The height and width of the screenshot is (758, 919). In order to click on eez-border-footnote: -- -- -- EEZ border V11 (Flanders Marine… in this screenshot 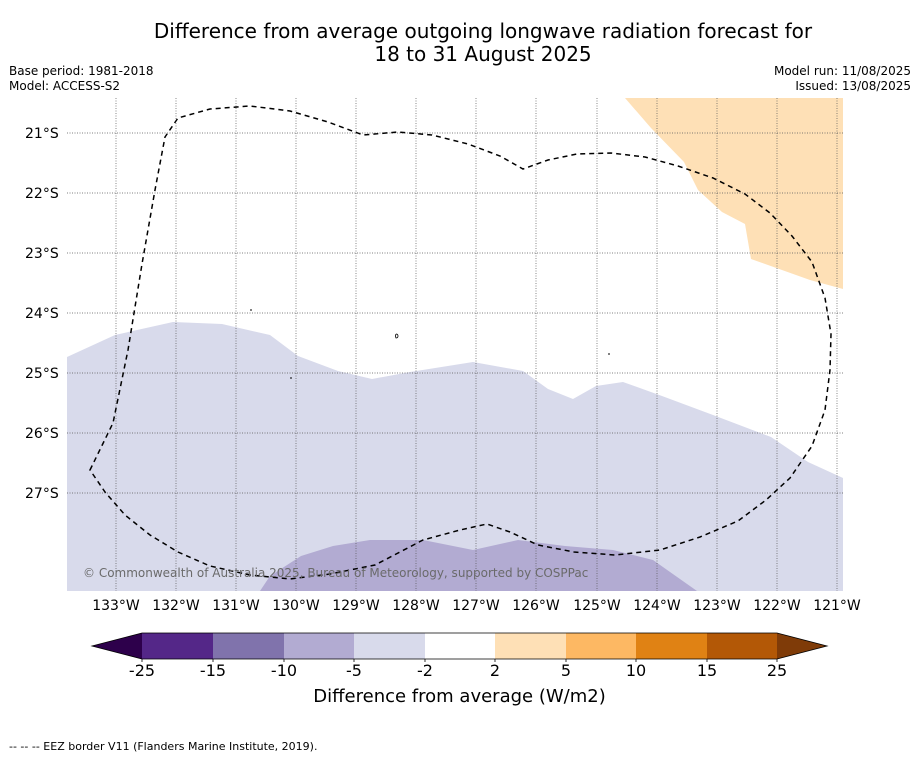, I will do `click(163, 746)`.